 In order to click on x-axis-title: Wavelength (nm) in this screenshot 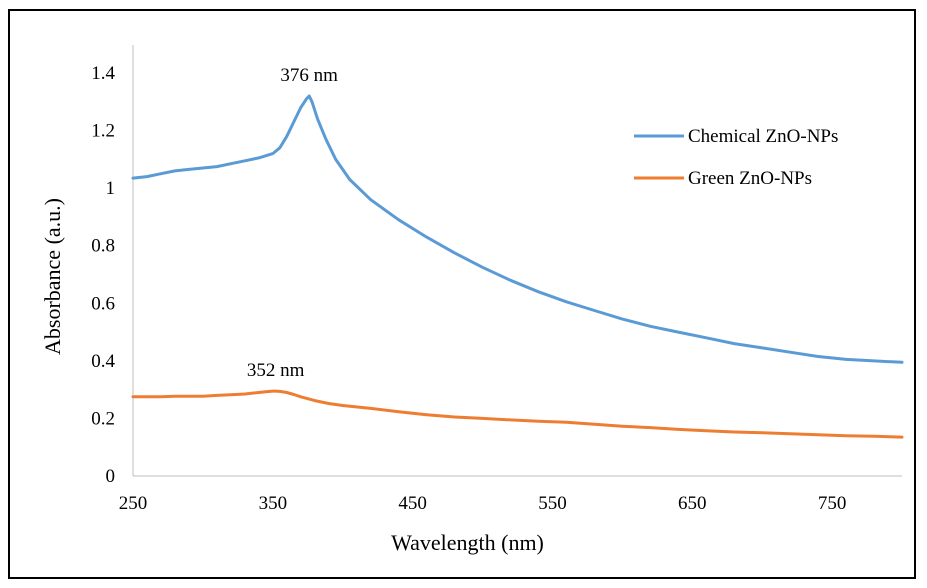, I will do `click(467, 542)`.